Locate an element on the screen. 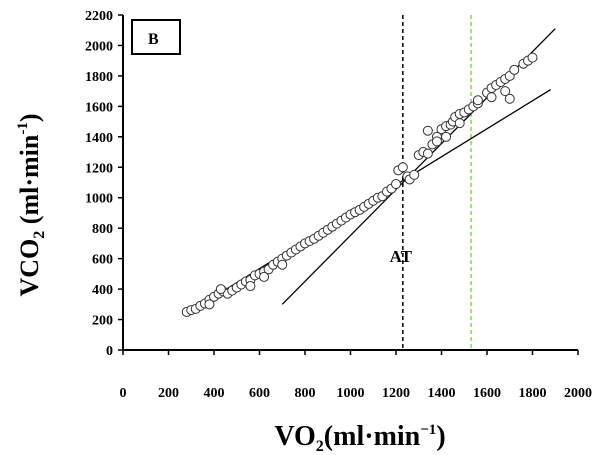 The height and width of the screenshot is (455, 615). x-tick-label: 1400 is located at coordinates (442, 393).